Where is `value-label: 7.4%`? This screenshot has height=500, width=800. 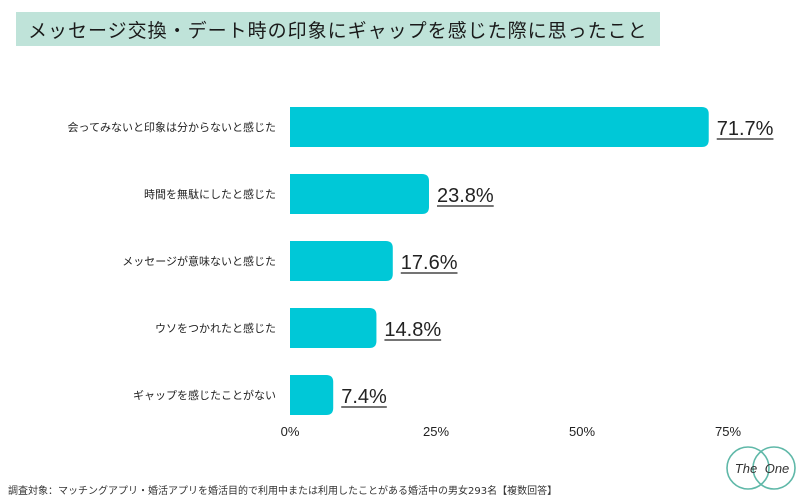 value-label: 7.4% is located at coordinates (364, 397).